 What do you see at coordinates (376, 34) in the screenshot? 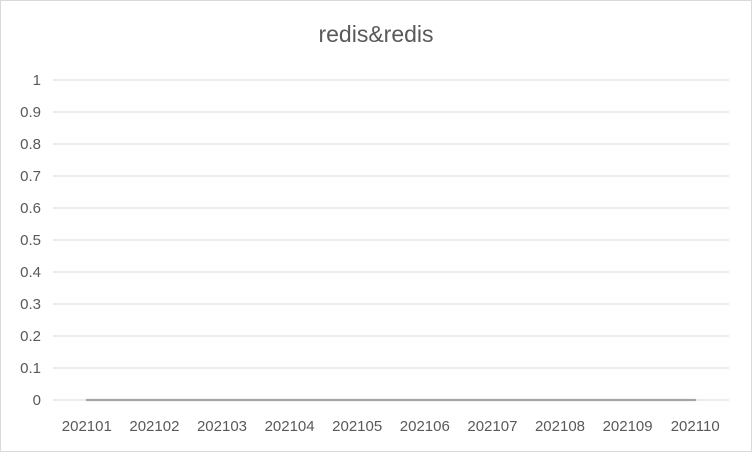
I see `chart-title: redis&redis` at bounding box center [376, 34].